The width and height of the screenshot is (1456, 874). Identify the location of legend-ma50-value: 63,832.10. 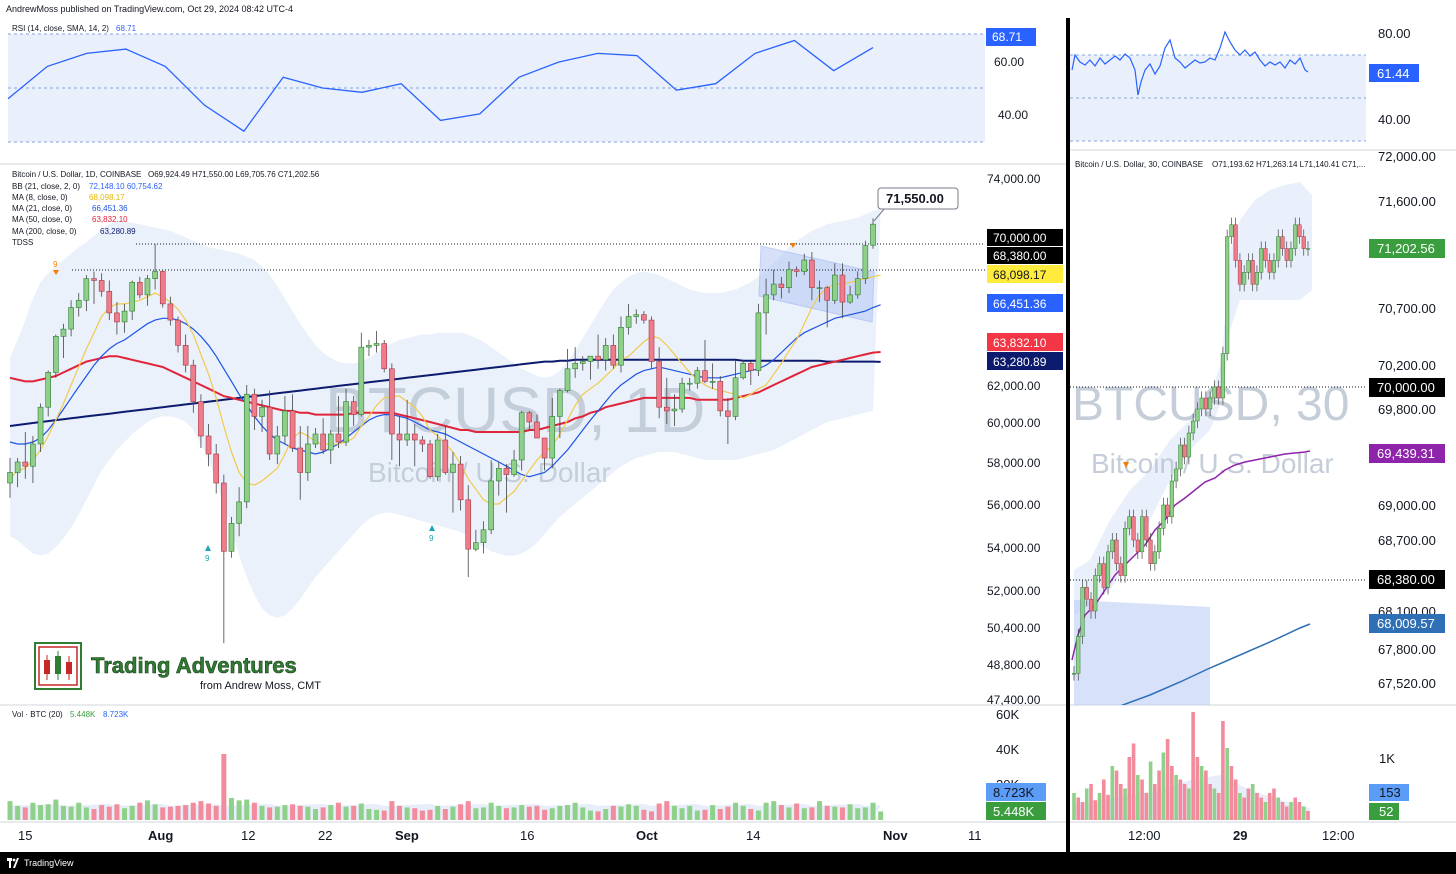
(110, 219).